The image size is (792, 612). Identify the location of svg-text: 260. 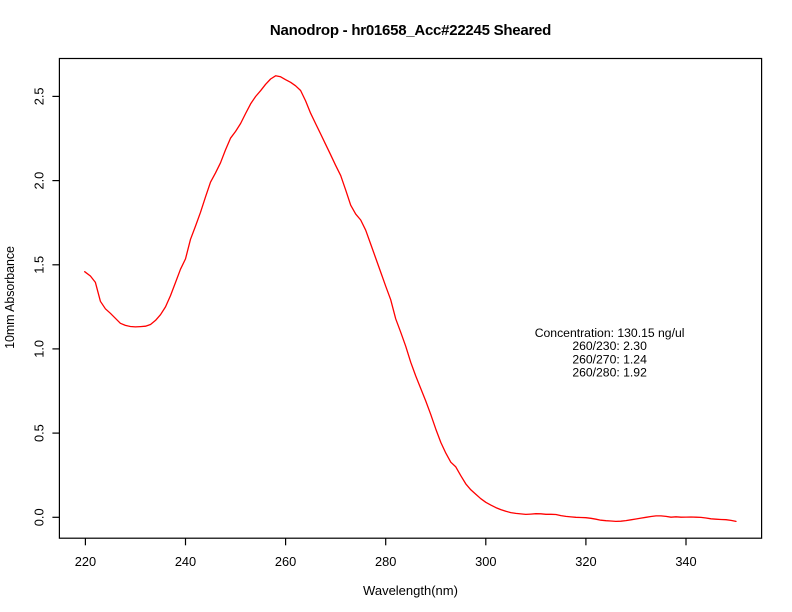
(285, 561).